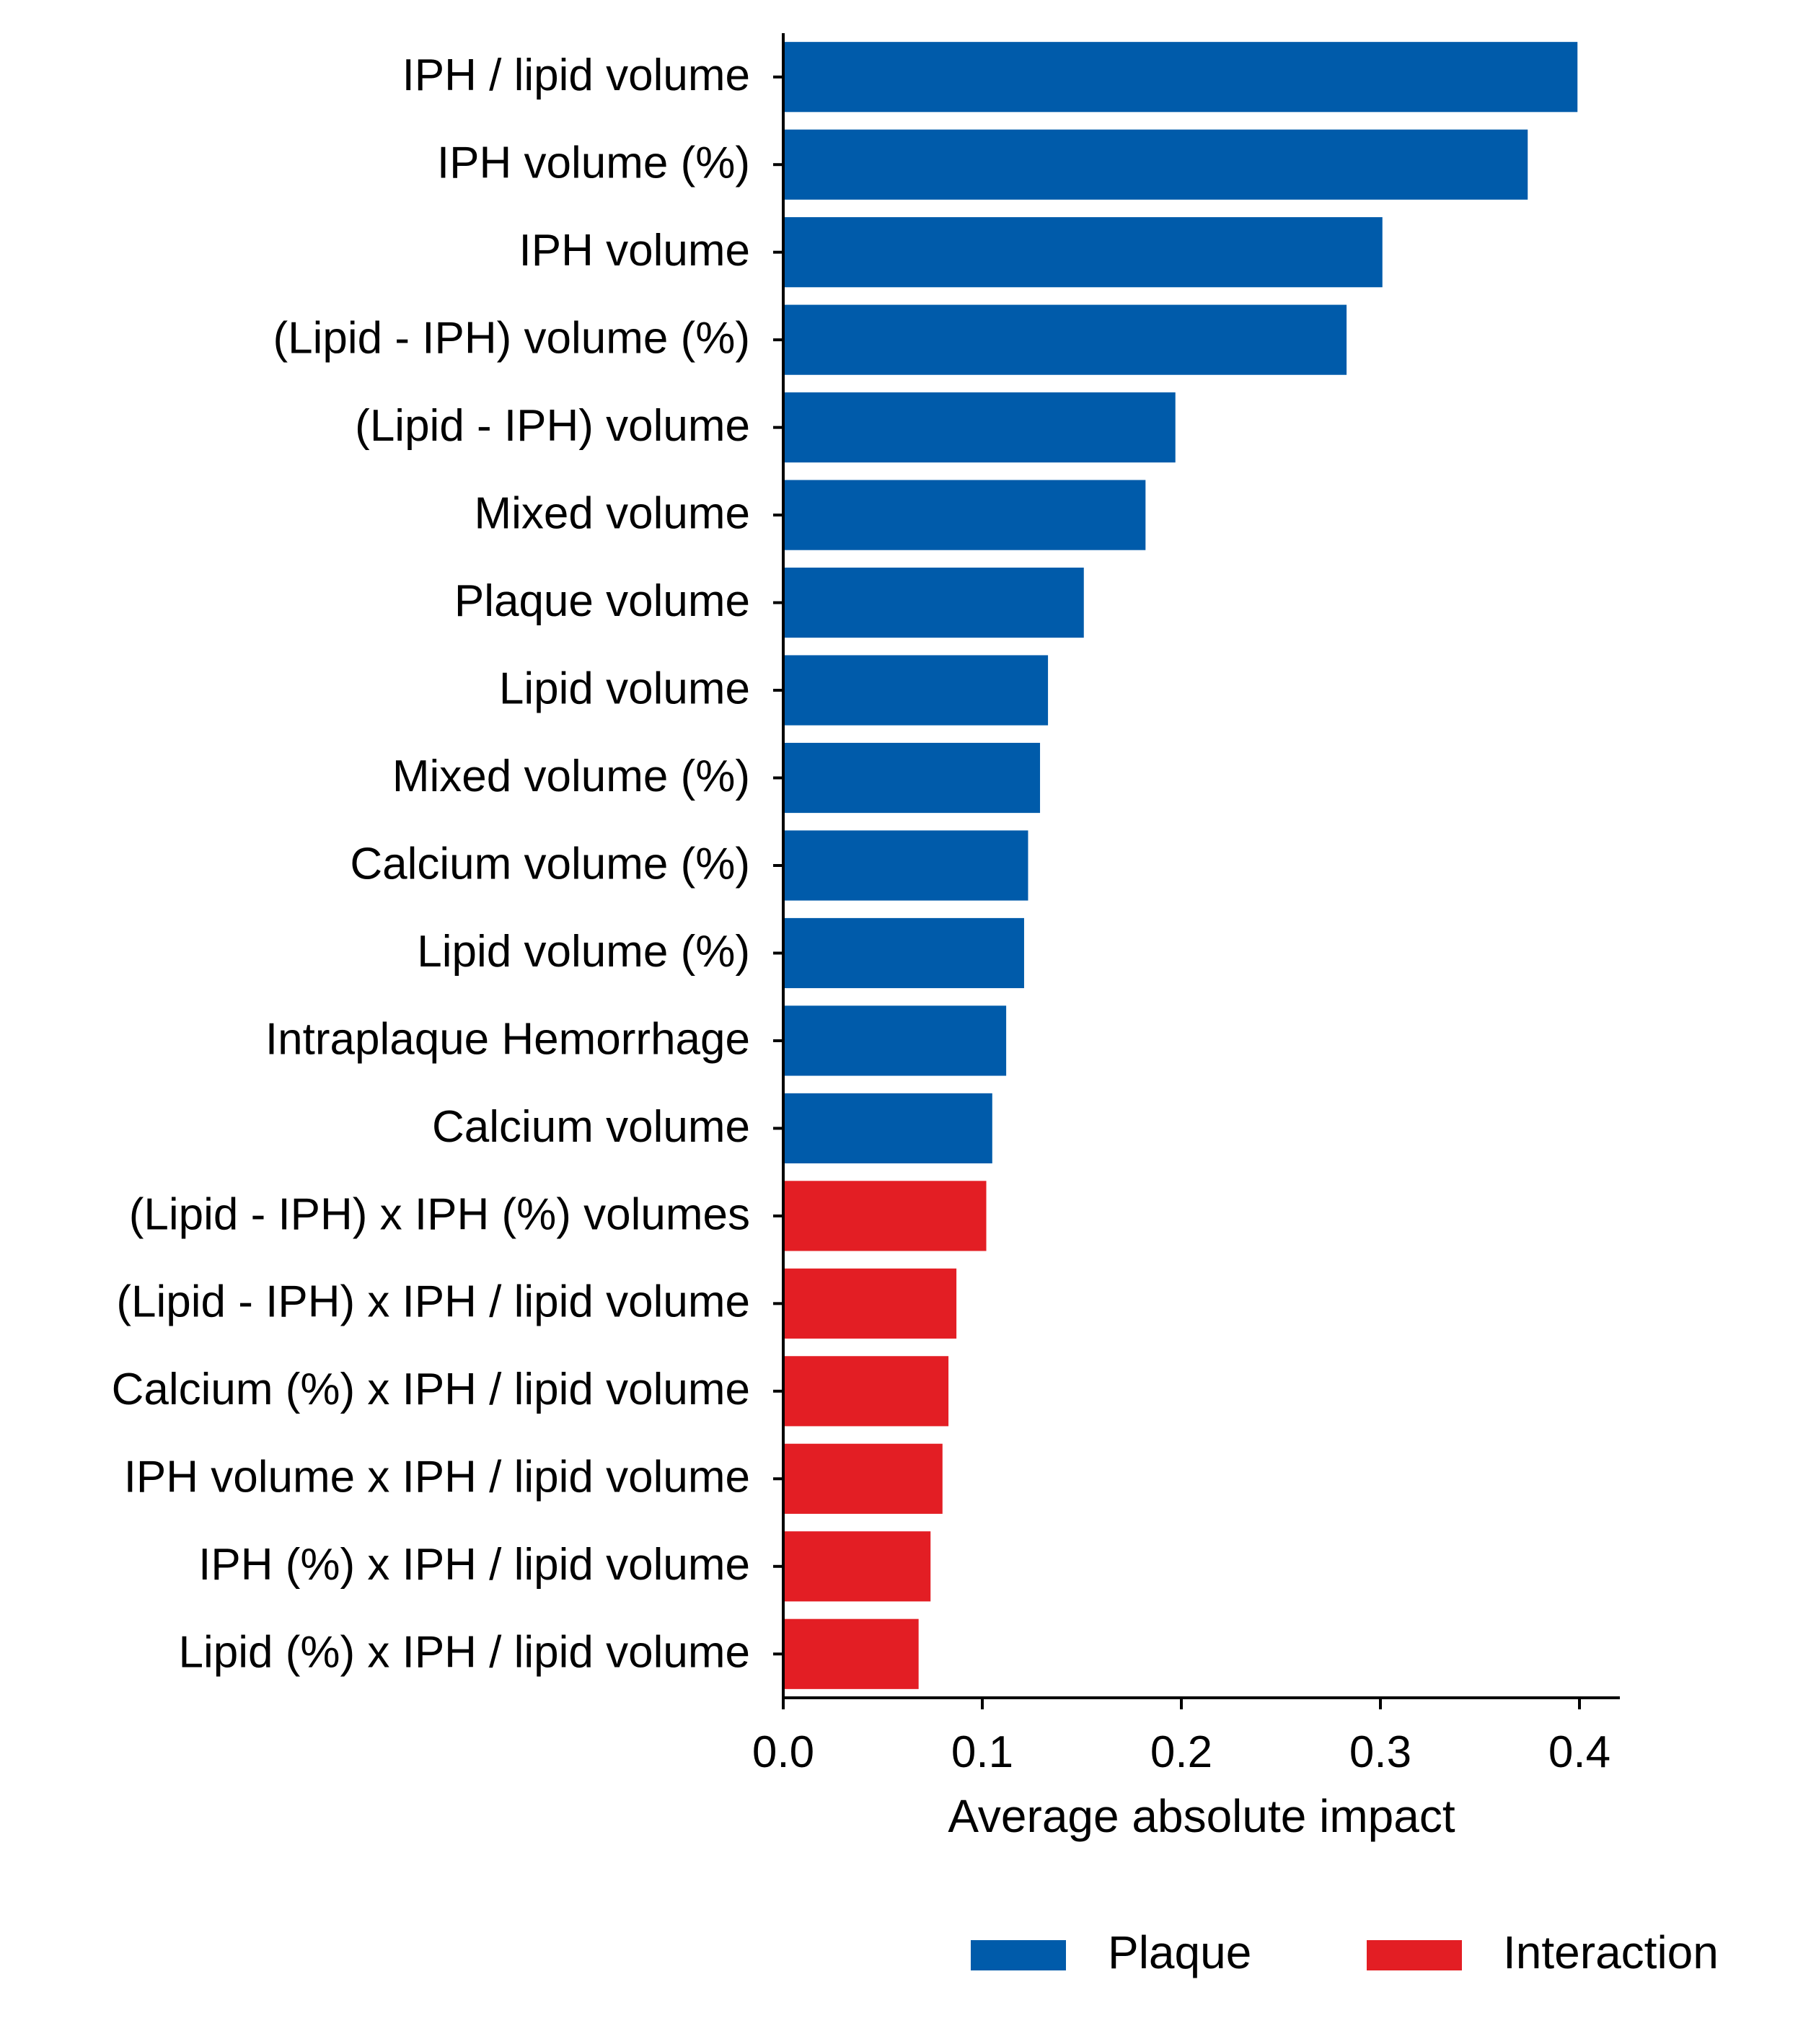  What do you see at coordinates (851, 1653) in the screenshot?
I see `bar-lipid-x-iph-lipid-volume` at bounding box center [851, 1653].